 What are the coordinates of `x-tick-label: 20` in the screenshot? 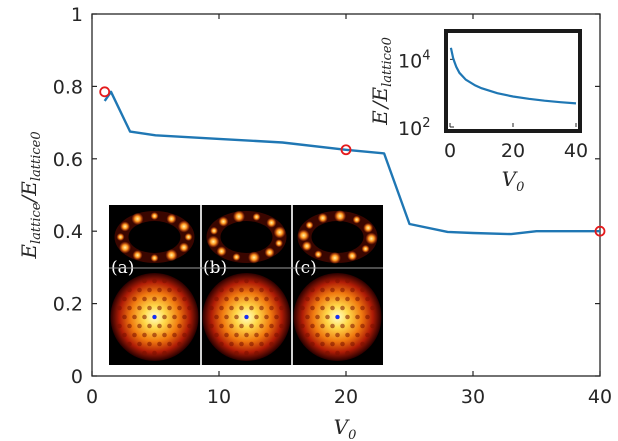 It's located at (346, 397).